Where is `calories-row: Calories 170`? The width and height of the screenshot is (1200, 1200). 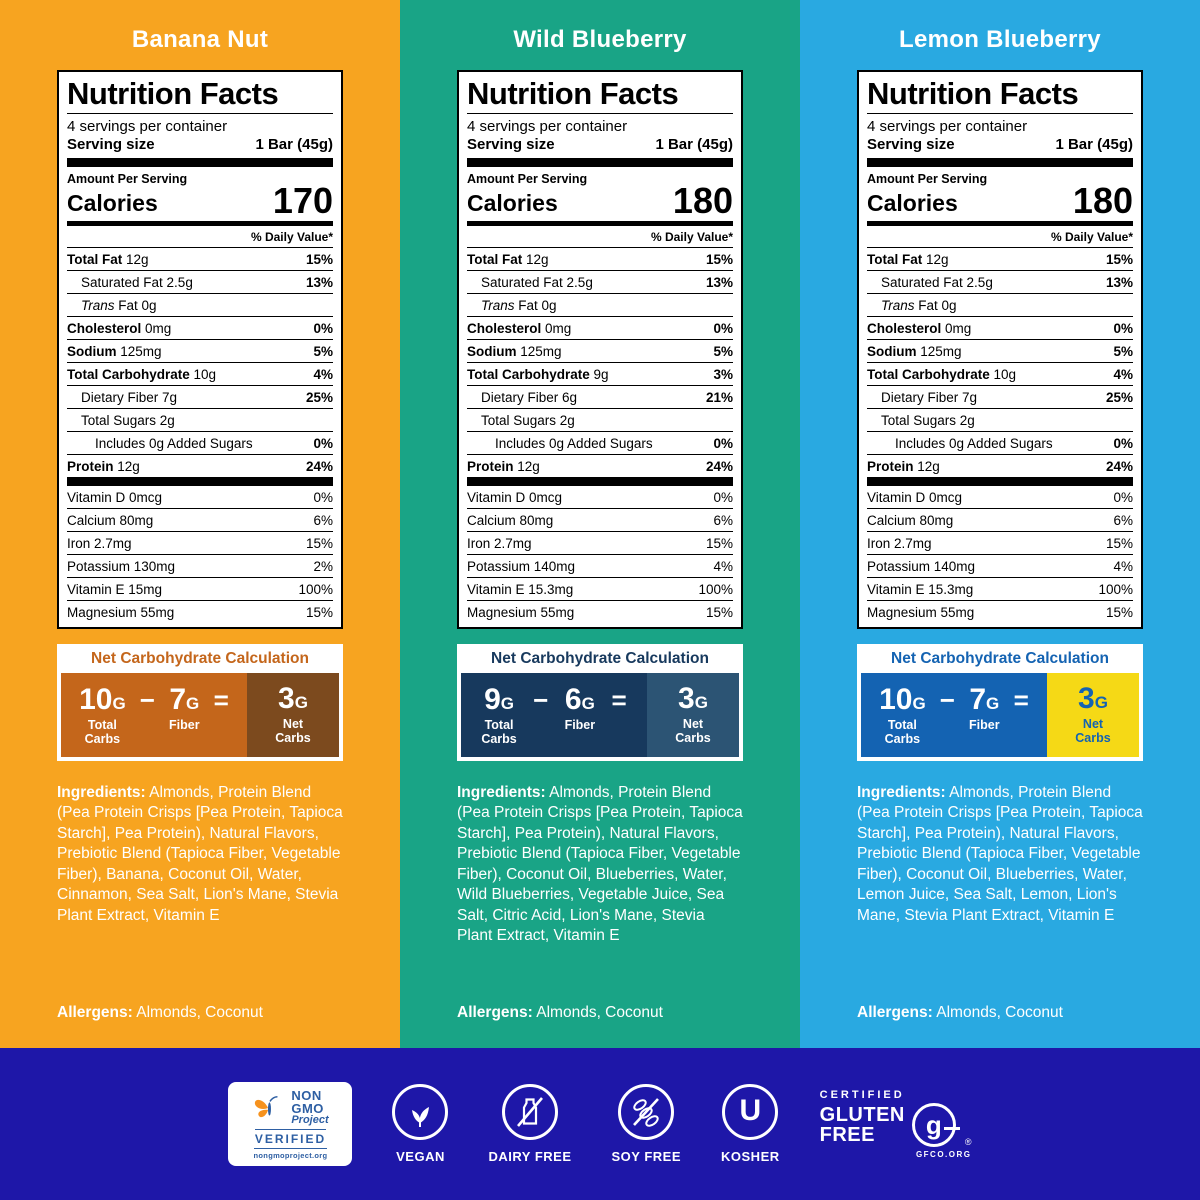 calories-row: Calories 170 is located at coordinates (200, 202).